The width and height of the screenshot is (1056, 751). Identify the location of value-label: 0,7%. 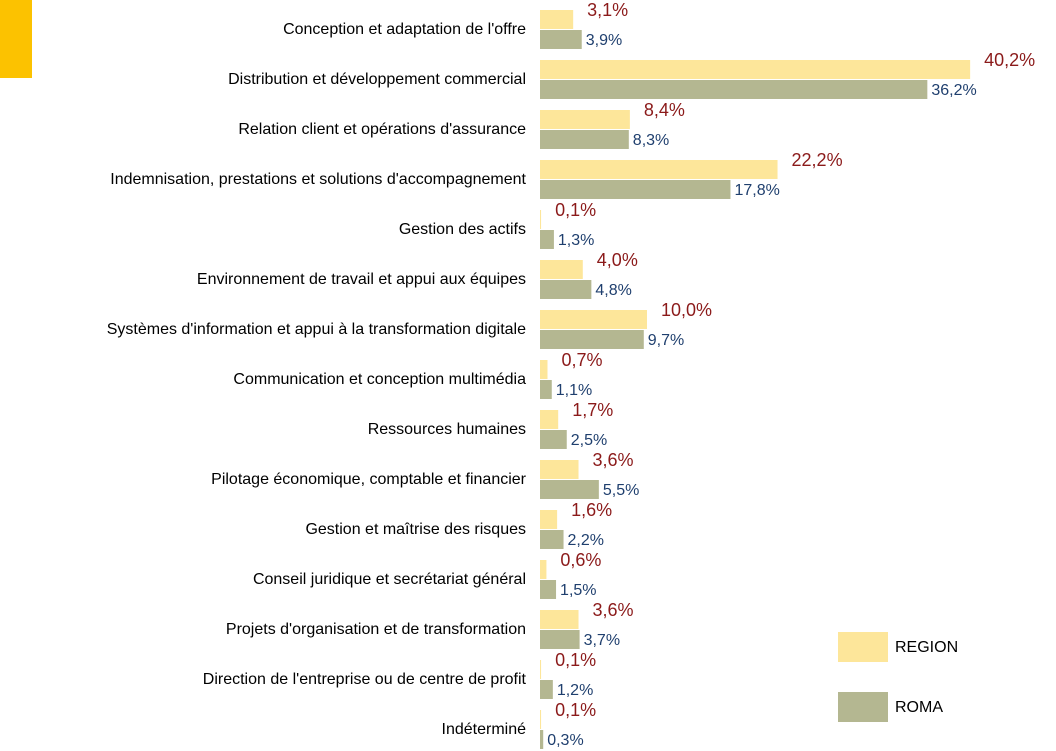
(581, 360).